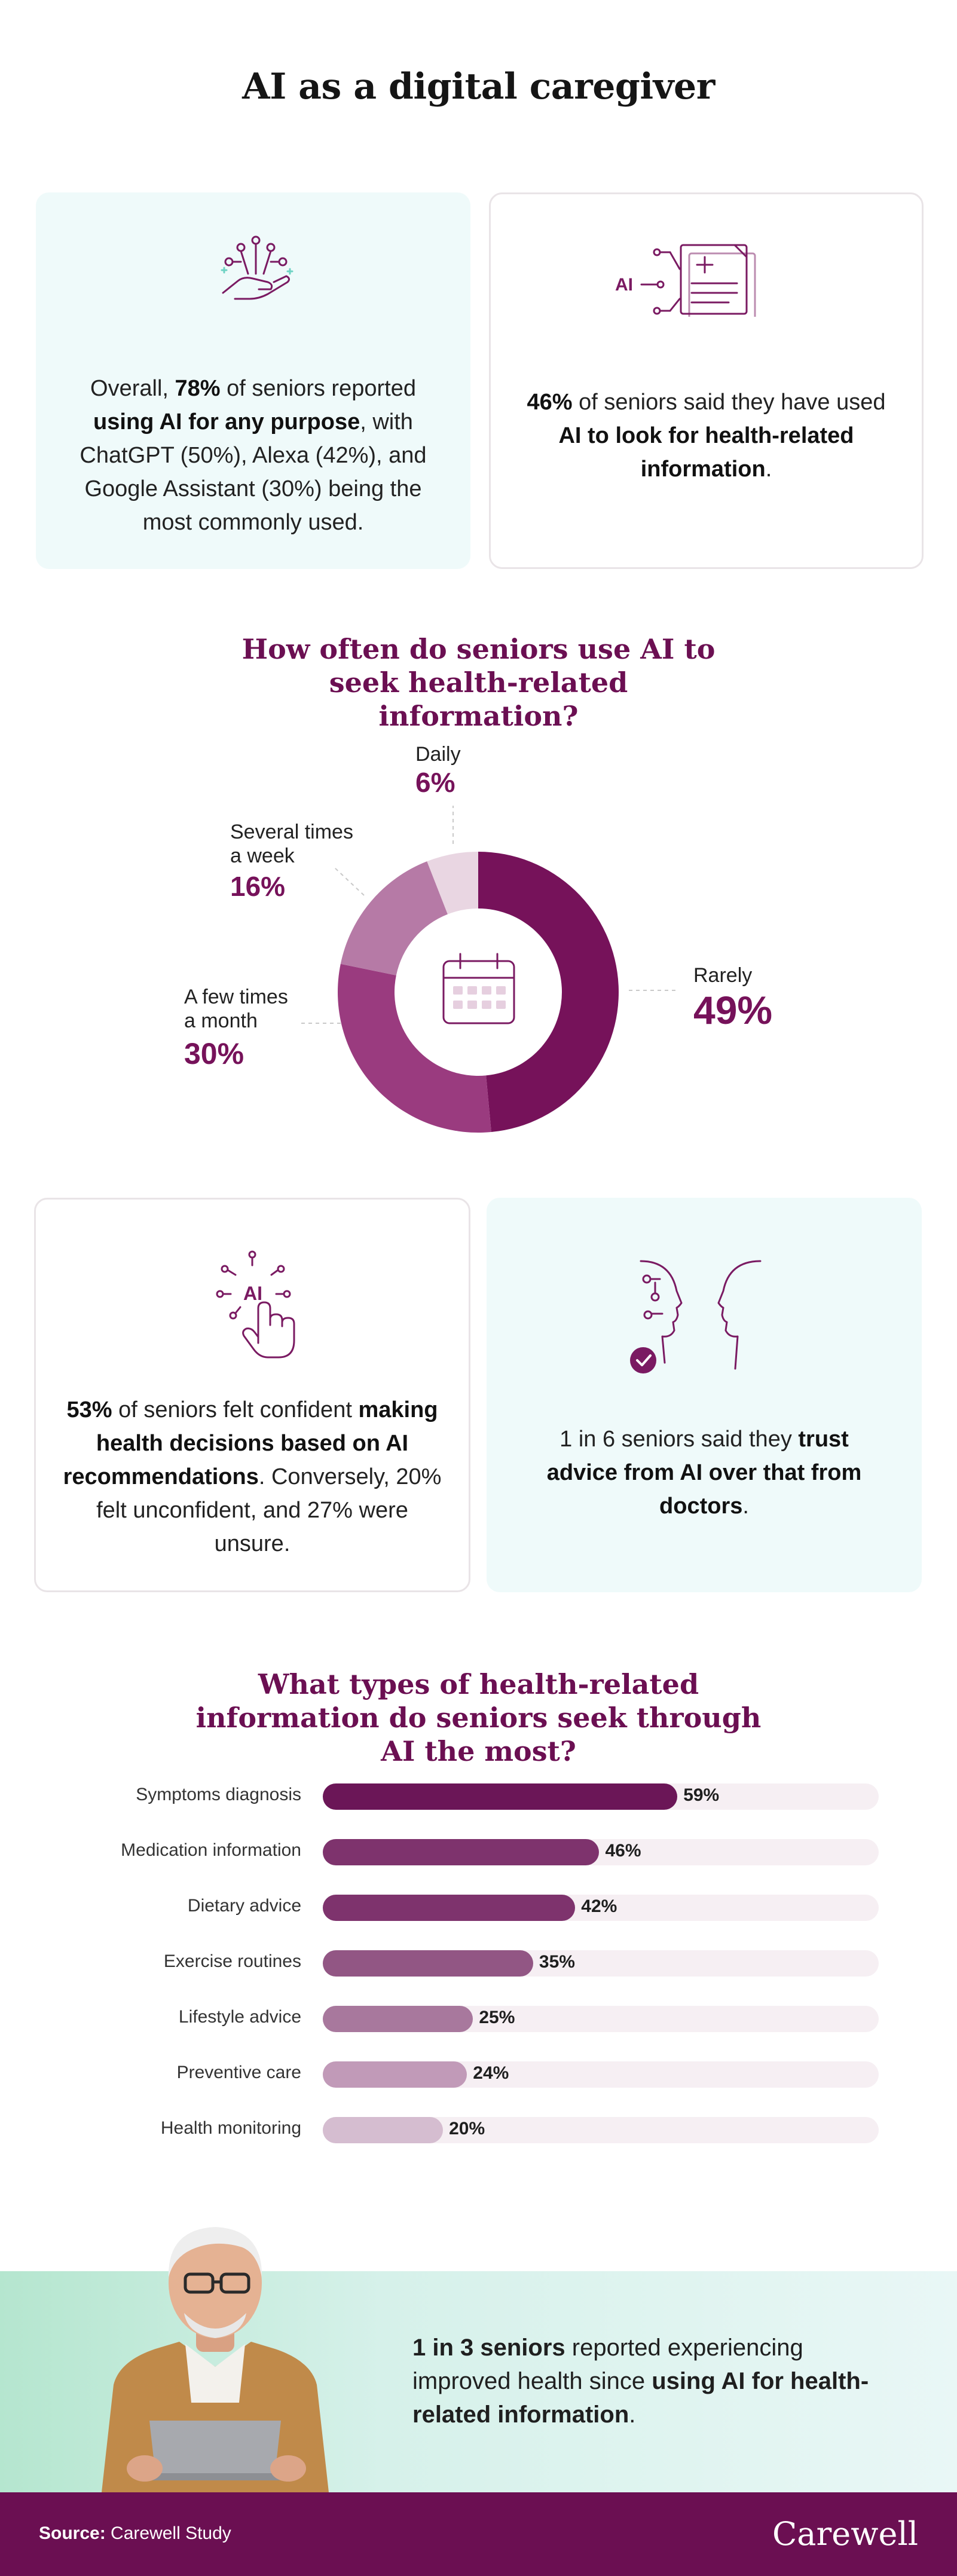 The height and width of the screenshot is (2576, 957). What do you see at coordinates (548, 992) in the screenshot?
I see `donut-slice-rarely` at bounding box center [548, 992].